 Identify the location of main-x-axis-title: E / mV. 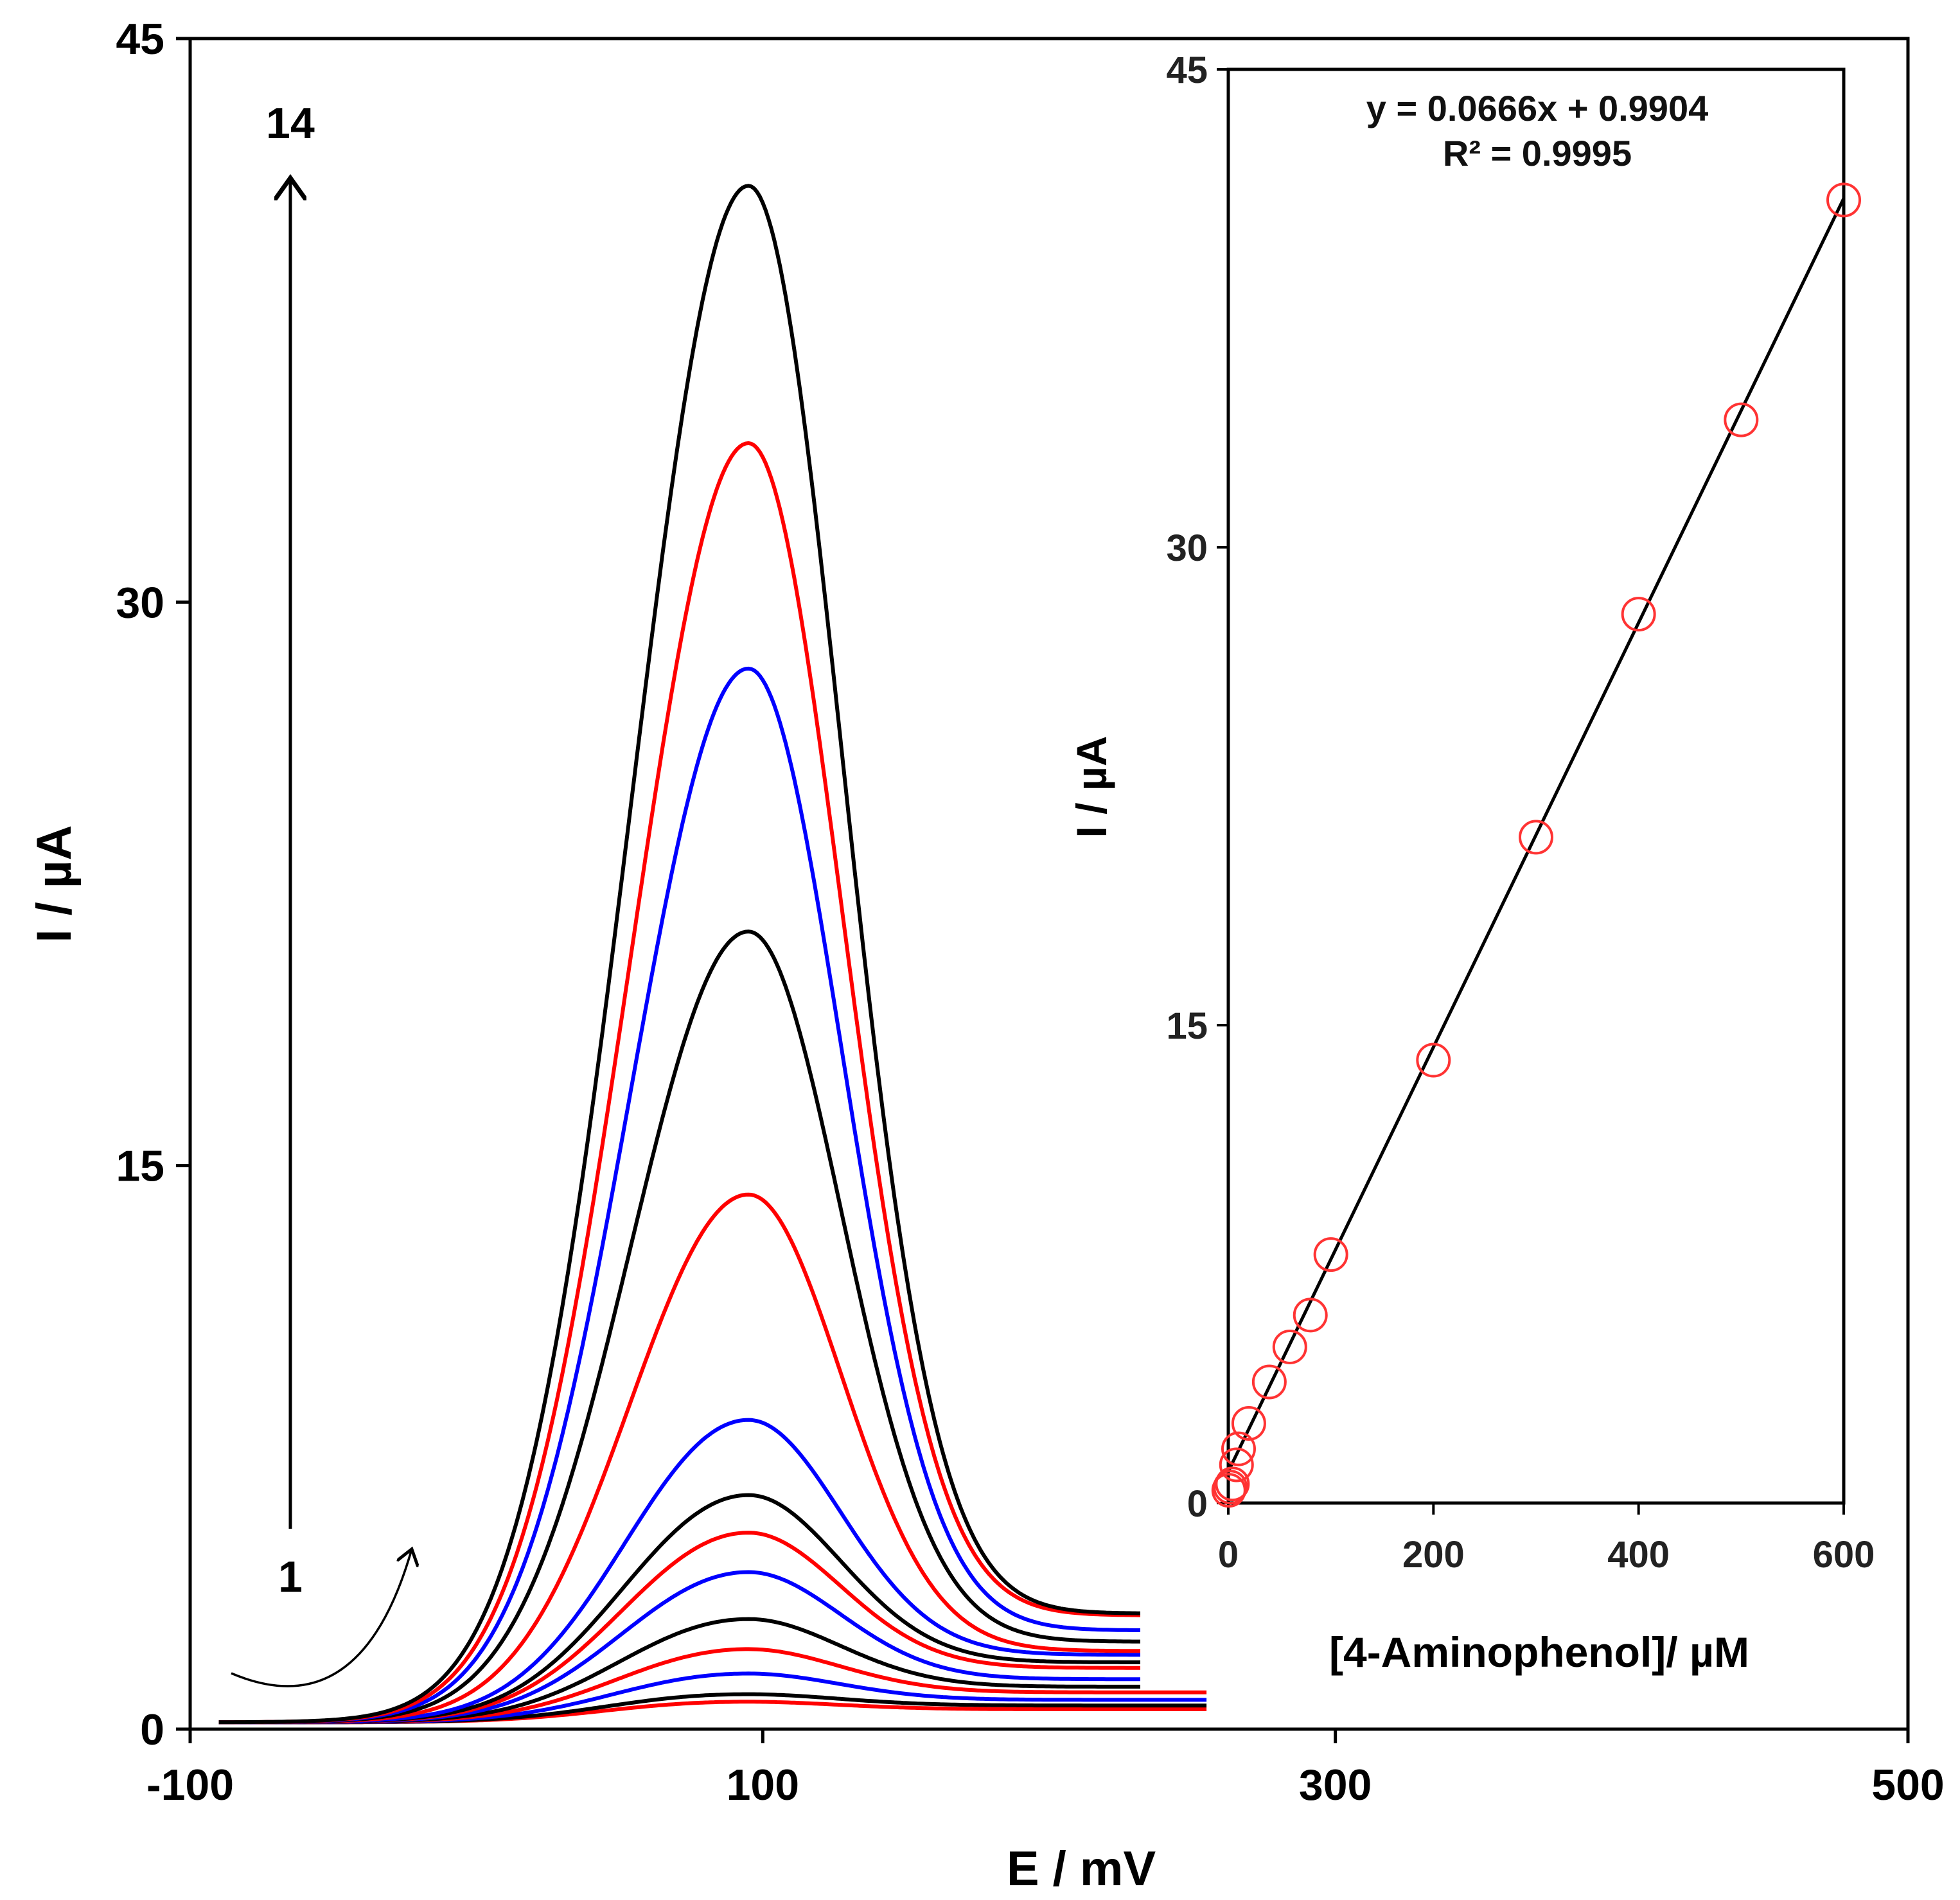
(1081, 1869).